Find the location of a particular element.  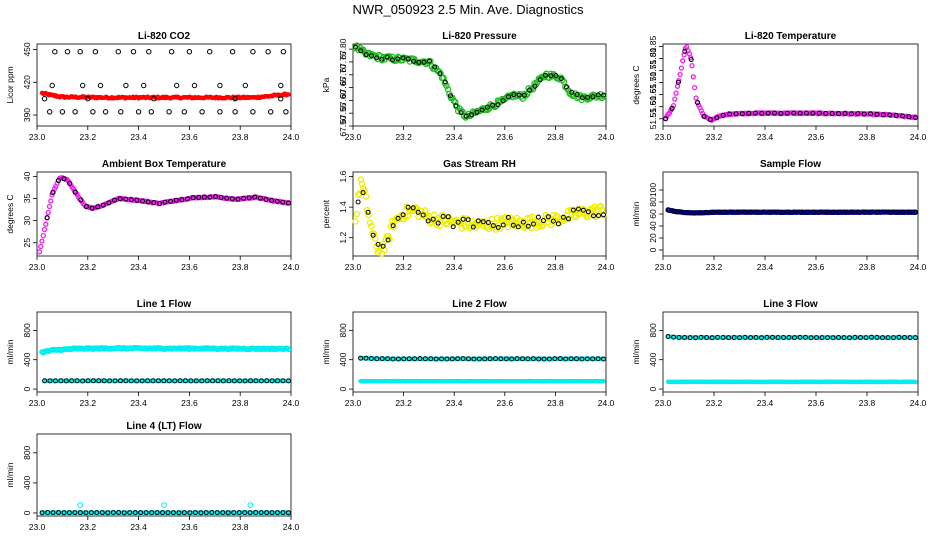

y-tick-label: 51.55 is located at coordinates (653, 119).